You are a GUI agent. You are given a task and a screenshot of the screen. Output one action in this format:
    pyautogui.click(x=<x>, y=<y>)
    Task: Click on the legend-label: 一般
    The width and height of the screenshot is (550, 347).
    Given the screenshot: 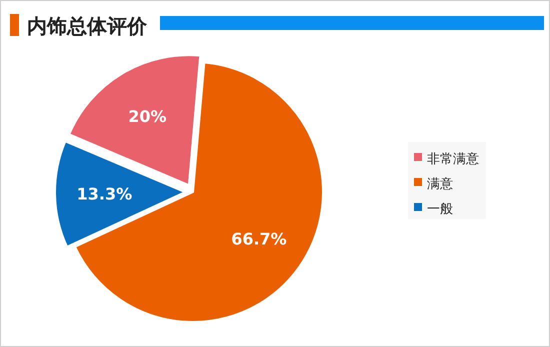 What is the action you would take?
    pyautogui.click(x=440, y=209)
    